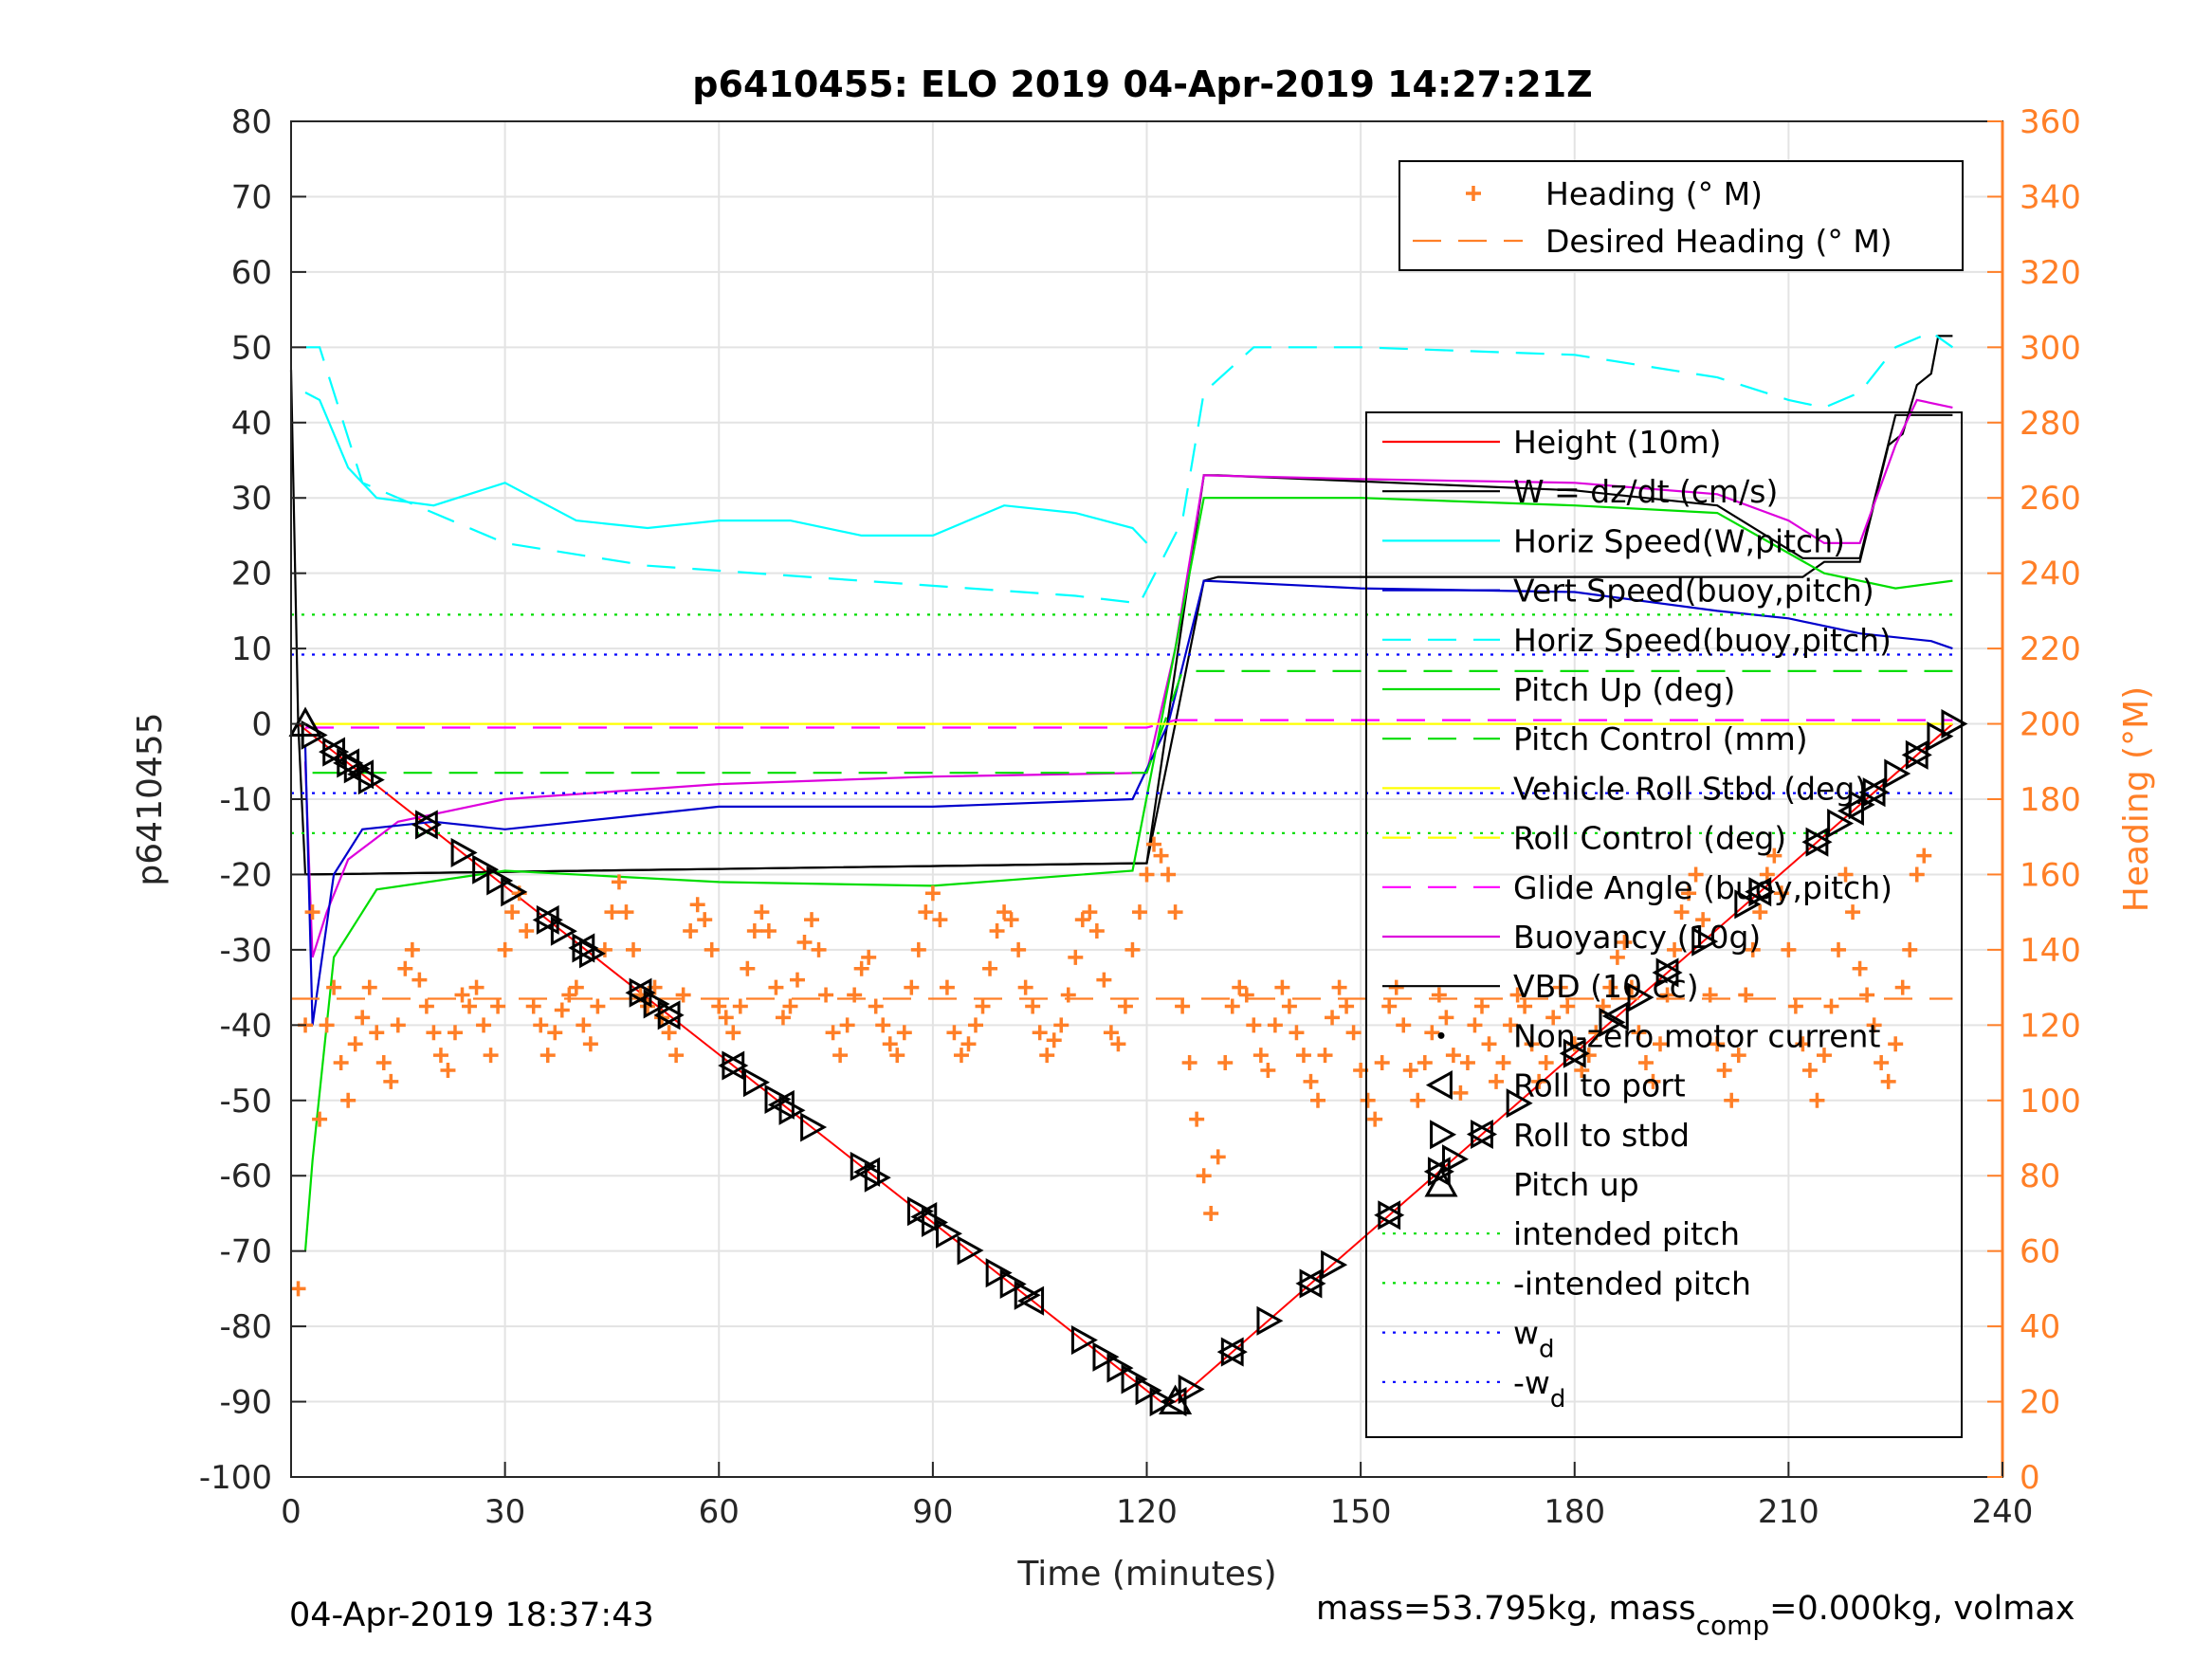 This screenshot has height=1659, width=2212. What do you see at coordinates (1574, 1512) in the screenshot?
I see `x-tick-label: 180` at bounding box center [1574, 1512].